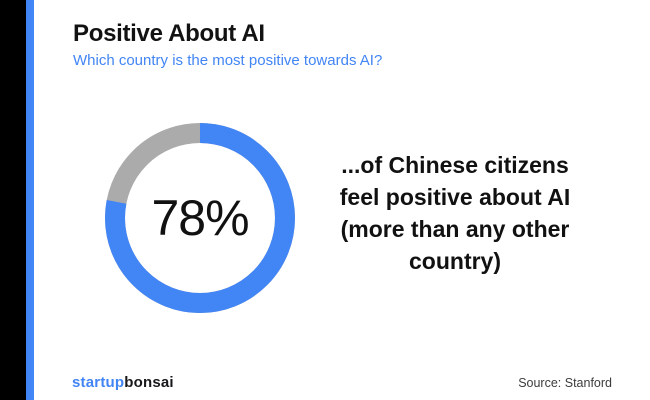  Describe the element at coordinates (13, 200) in the screenshot. I see `left-accent-black-bar` at that location.